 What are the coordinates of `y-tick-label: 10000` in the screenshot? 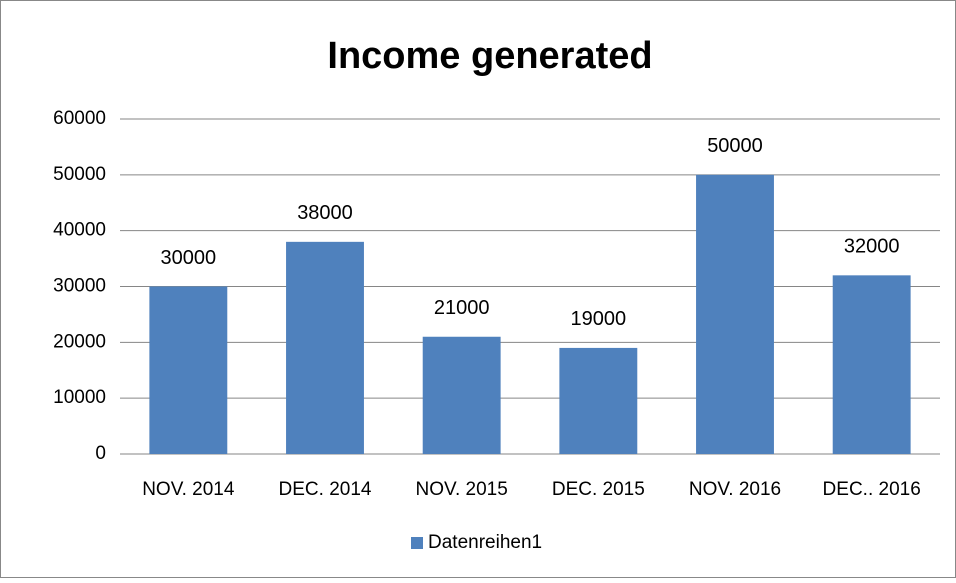 It's located at (79, 397).